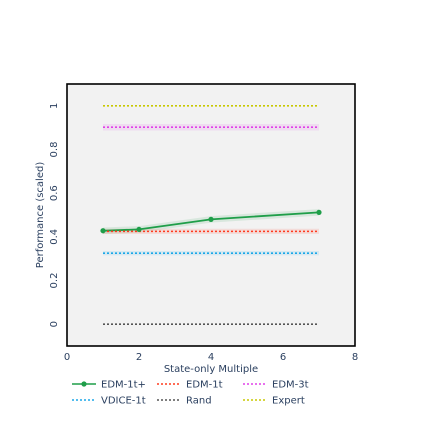 This screenshot has width=423, height=423. Describe the element at coordinates (288, 401) in the screenshot. I see `legend-label-expert: Expert` at that location.